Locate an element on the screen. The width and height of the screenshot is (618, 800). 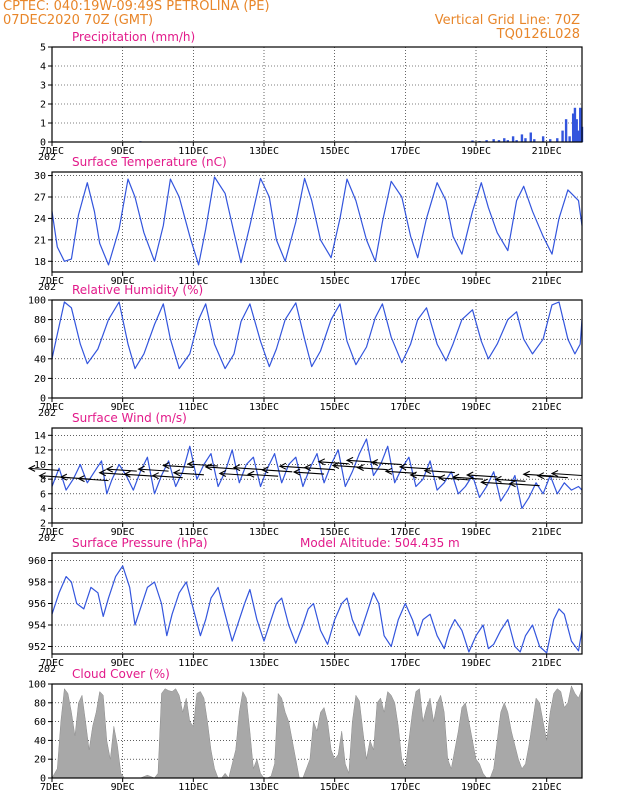
y-tick-label: 24 is located at coordinates (40, 219).